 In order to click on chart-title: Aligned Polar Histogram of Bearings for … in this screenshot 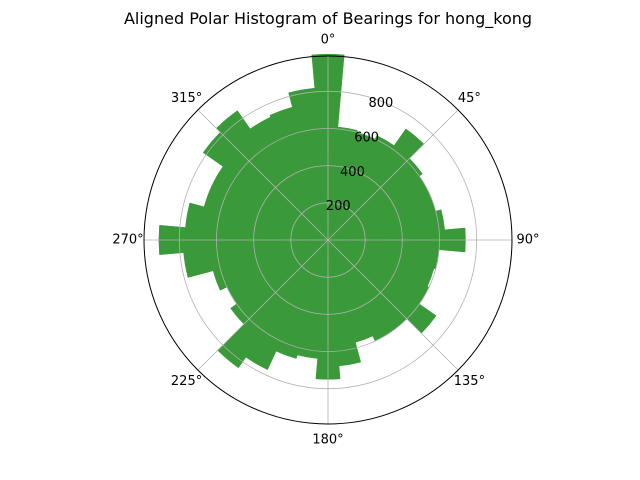, I will do `click(328, 19)`.